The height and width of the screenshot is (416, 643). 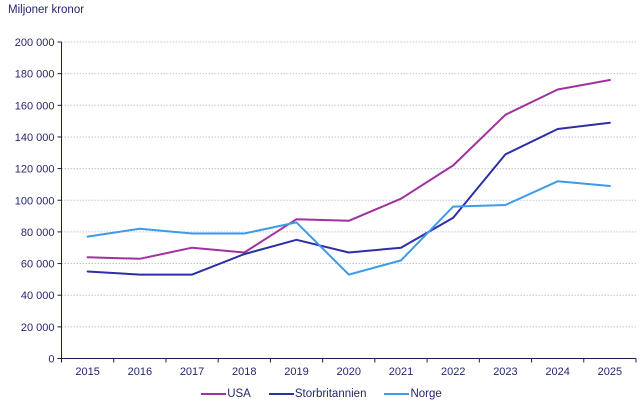 What do you see at coordinates (87, 372) in the screenshot?
I see `x-tick-label: 2015` at bounding box center [87, 372].